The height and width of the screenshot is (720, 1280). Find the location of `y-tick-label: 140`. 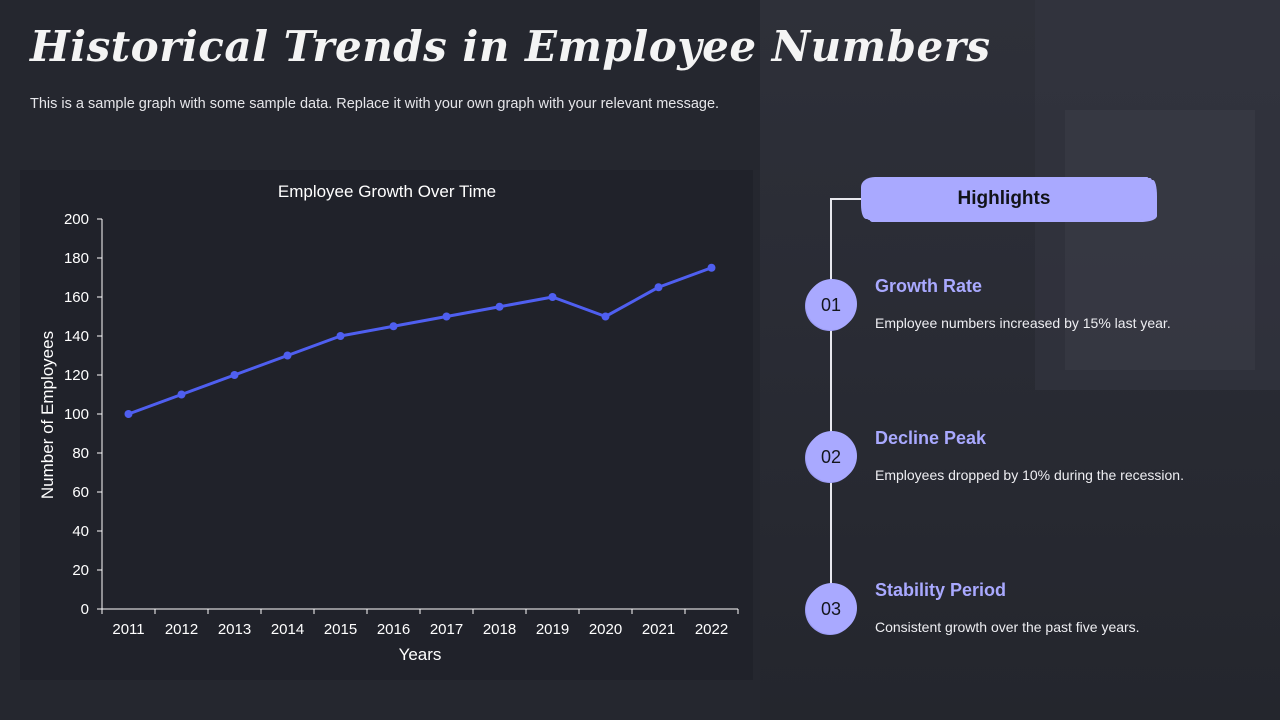

y-tick-label: 140 is located at coordinates (76, 336).